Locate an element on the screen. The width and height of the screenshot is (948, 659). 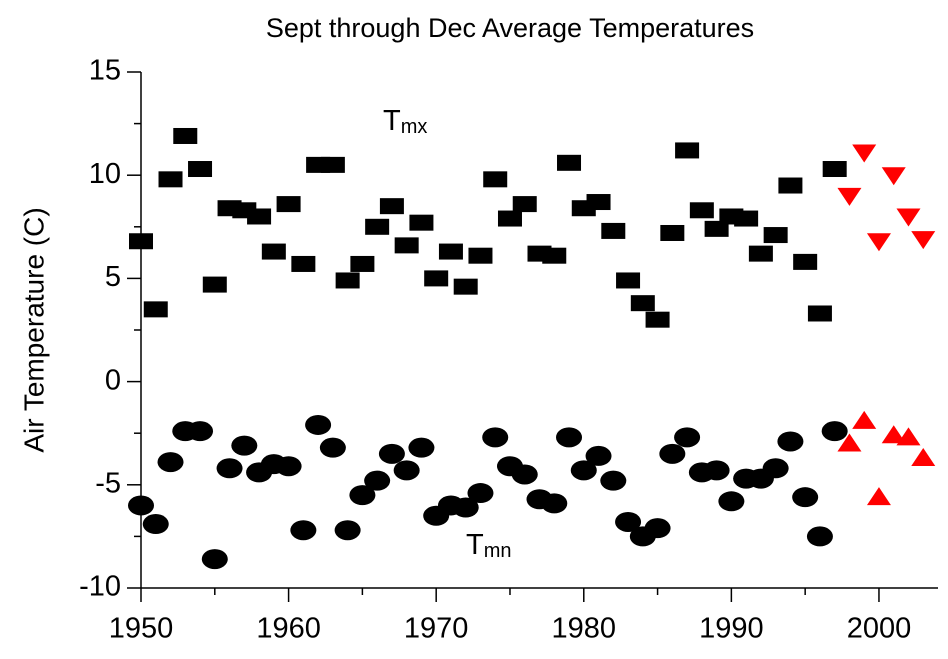
annotation: Tmx is located at coordinates (405, 122).